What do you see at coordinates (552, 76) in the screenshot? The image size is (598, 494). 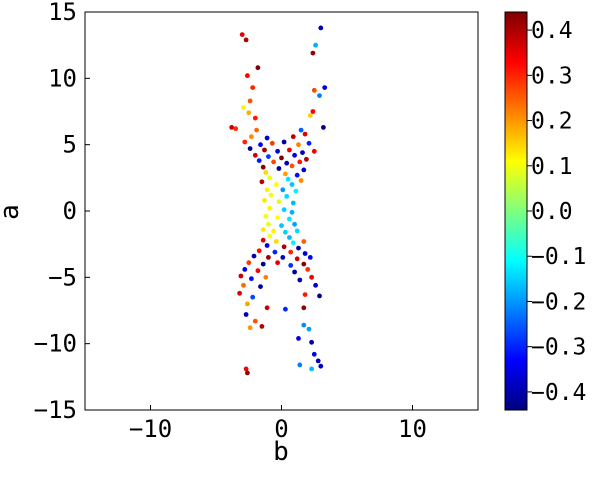 I see `colorbar-tick-label: 0.3` at bounding box center [552, 76].